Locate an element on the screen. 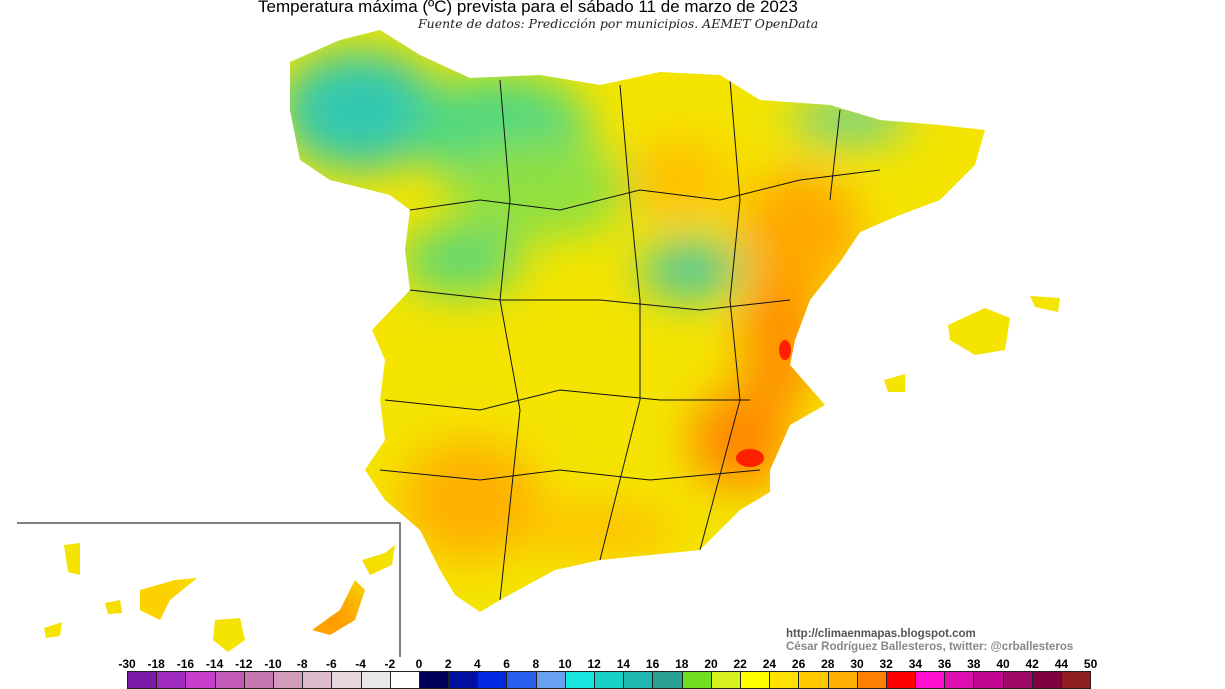 This screenshot has height=689, width=1225. legend-label: 14 is located at coordinates (623, 664).